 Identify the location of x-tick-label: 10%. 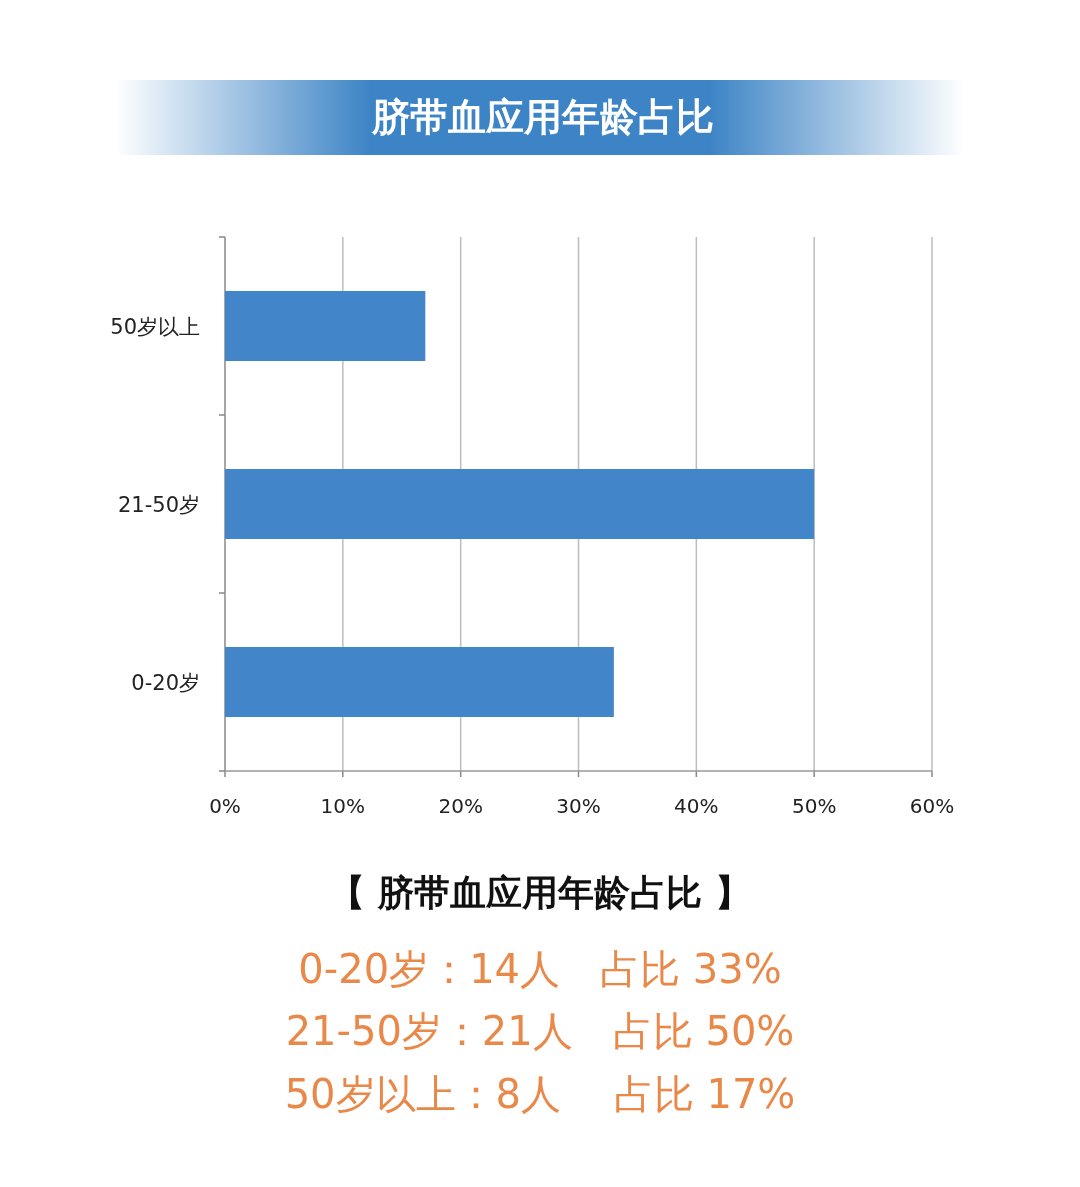
(343, 806).